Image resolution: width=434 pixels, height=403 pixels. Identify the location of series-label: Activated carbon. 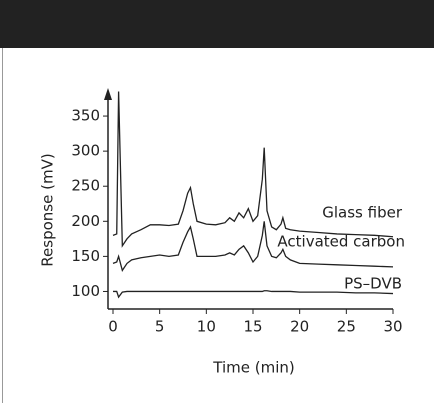
(341, 242).